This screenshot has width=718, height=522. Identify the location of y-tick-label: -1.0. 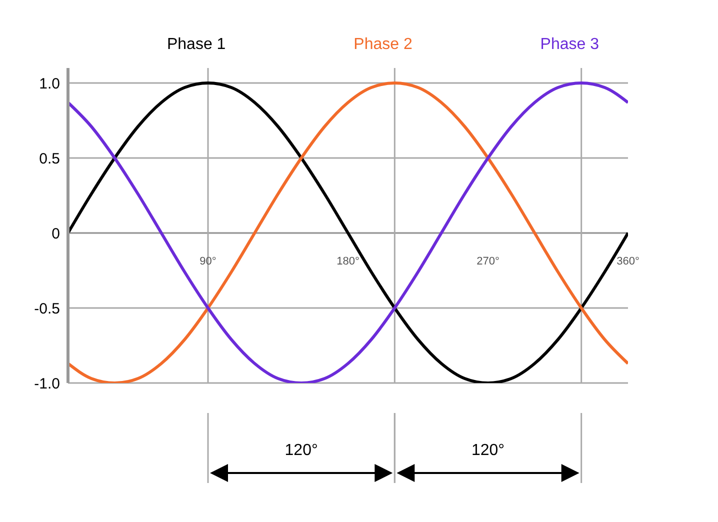
(47, 383).